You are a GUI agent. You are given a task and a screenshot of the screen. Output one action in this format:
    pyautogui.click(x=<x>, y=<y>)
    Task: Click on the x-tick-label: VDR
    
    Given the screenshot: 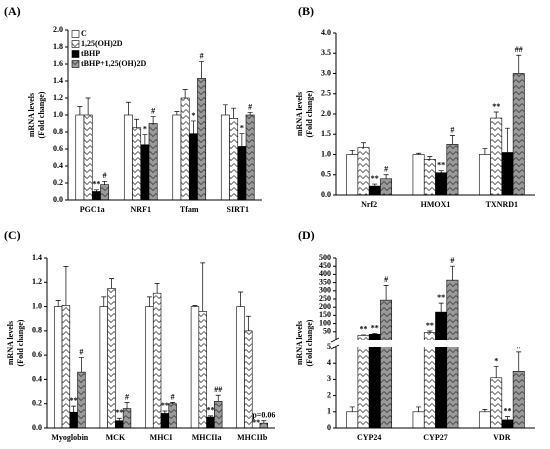 What is the action you would take?
    pyautogui.click(x=502, y=437)
    